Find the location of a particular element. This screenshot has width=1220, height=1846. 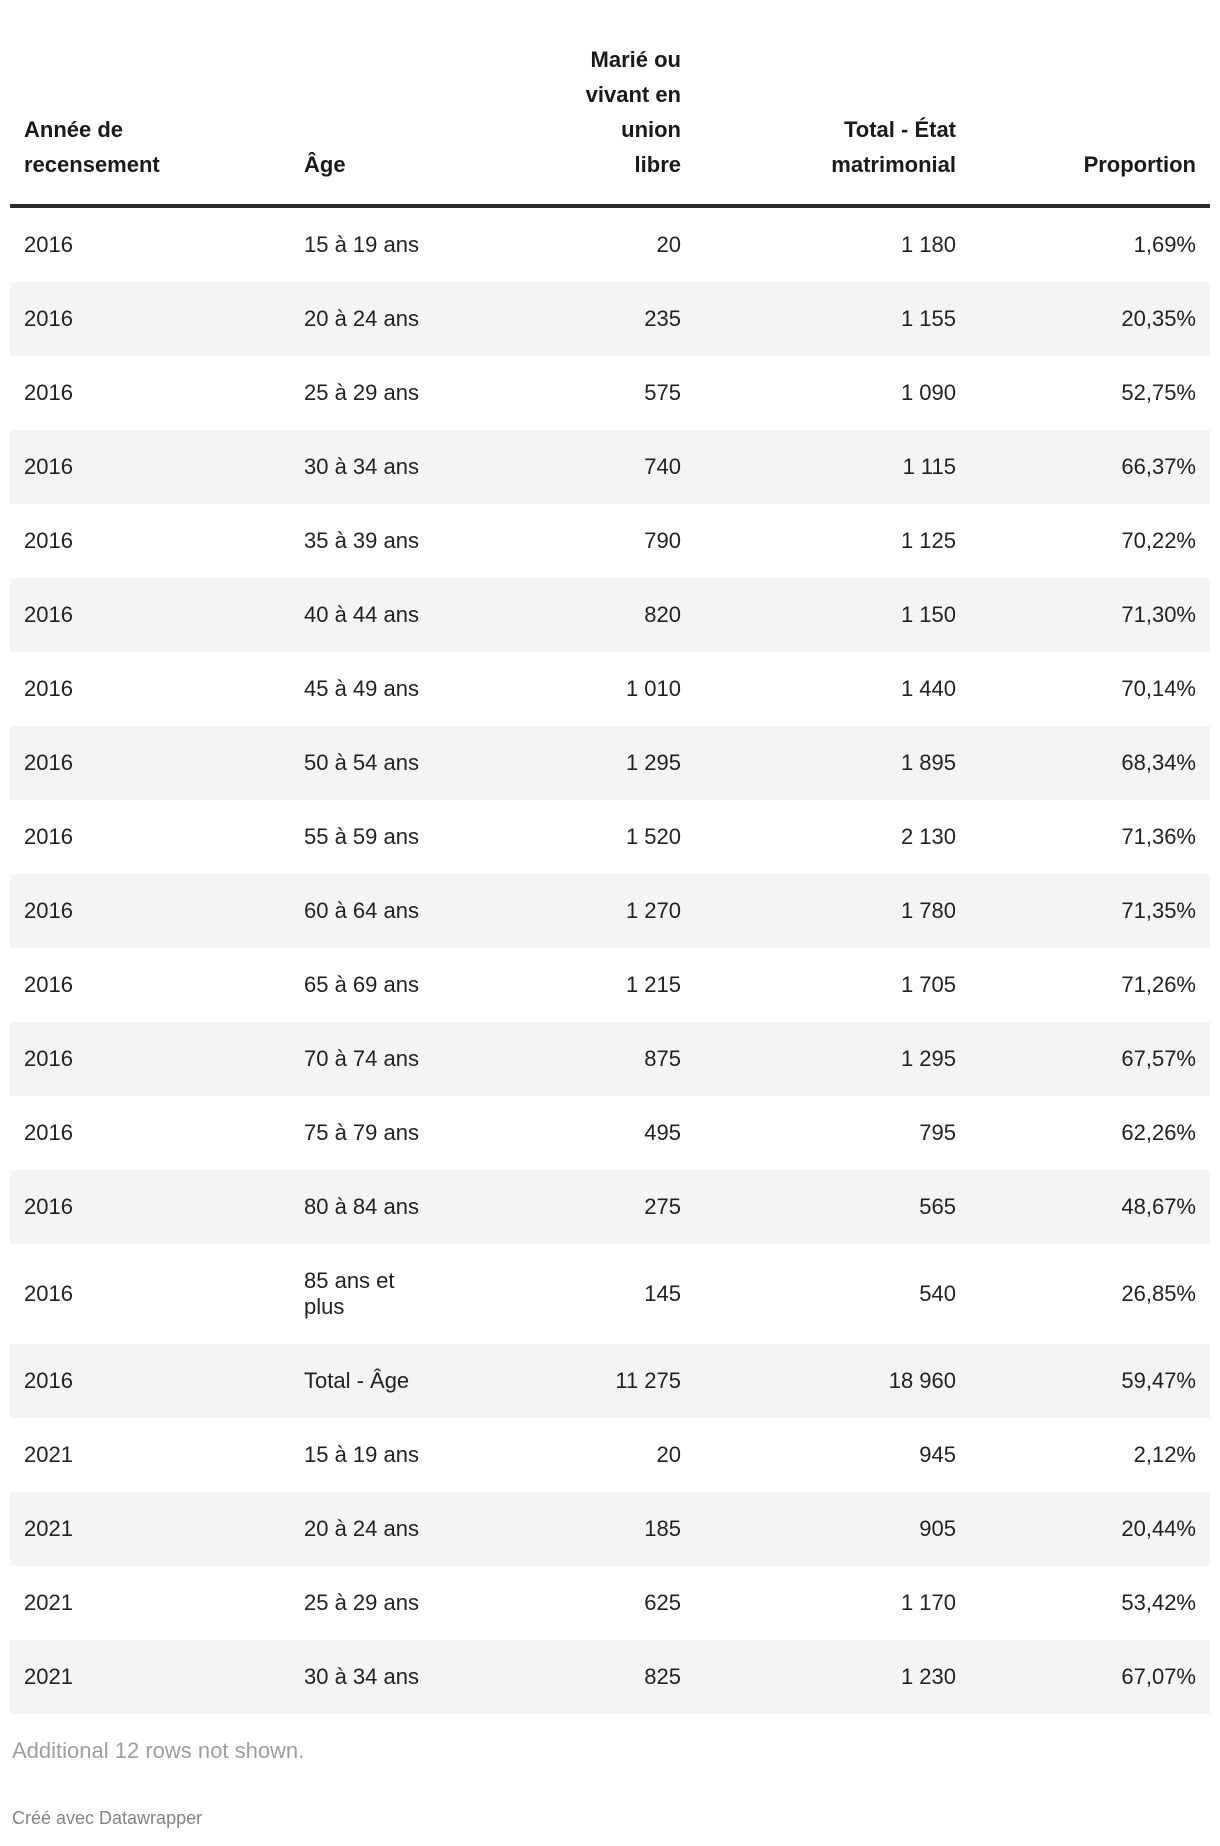

table-row: 2016 20 à 24 ans 235 1 155 20,35% is located at coordinates (610, 319).